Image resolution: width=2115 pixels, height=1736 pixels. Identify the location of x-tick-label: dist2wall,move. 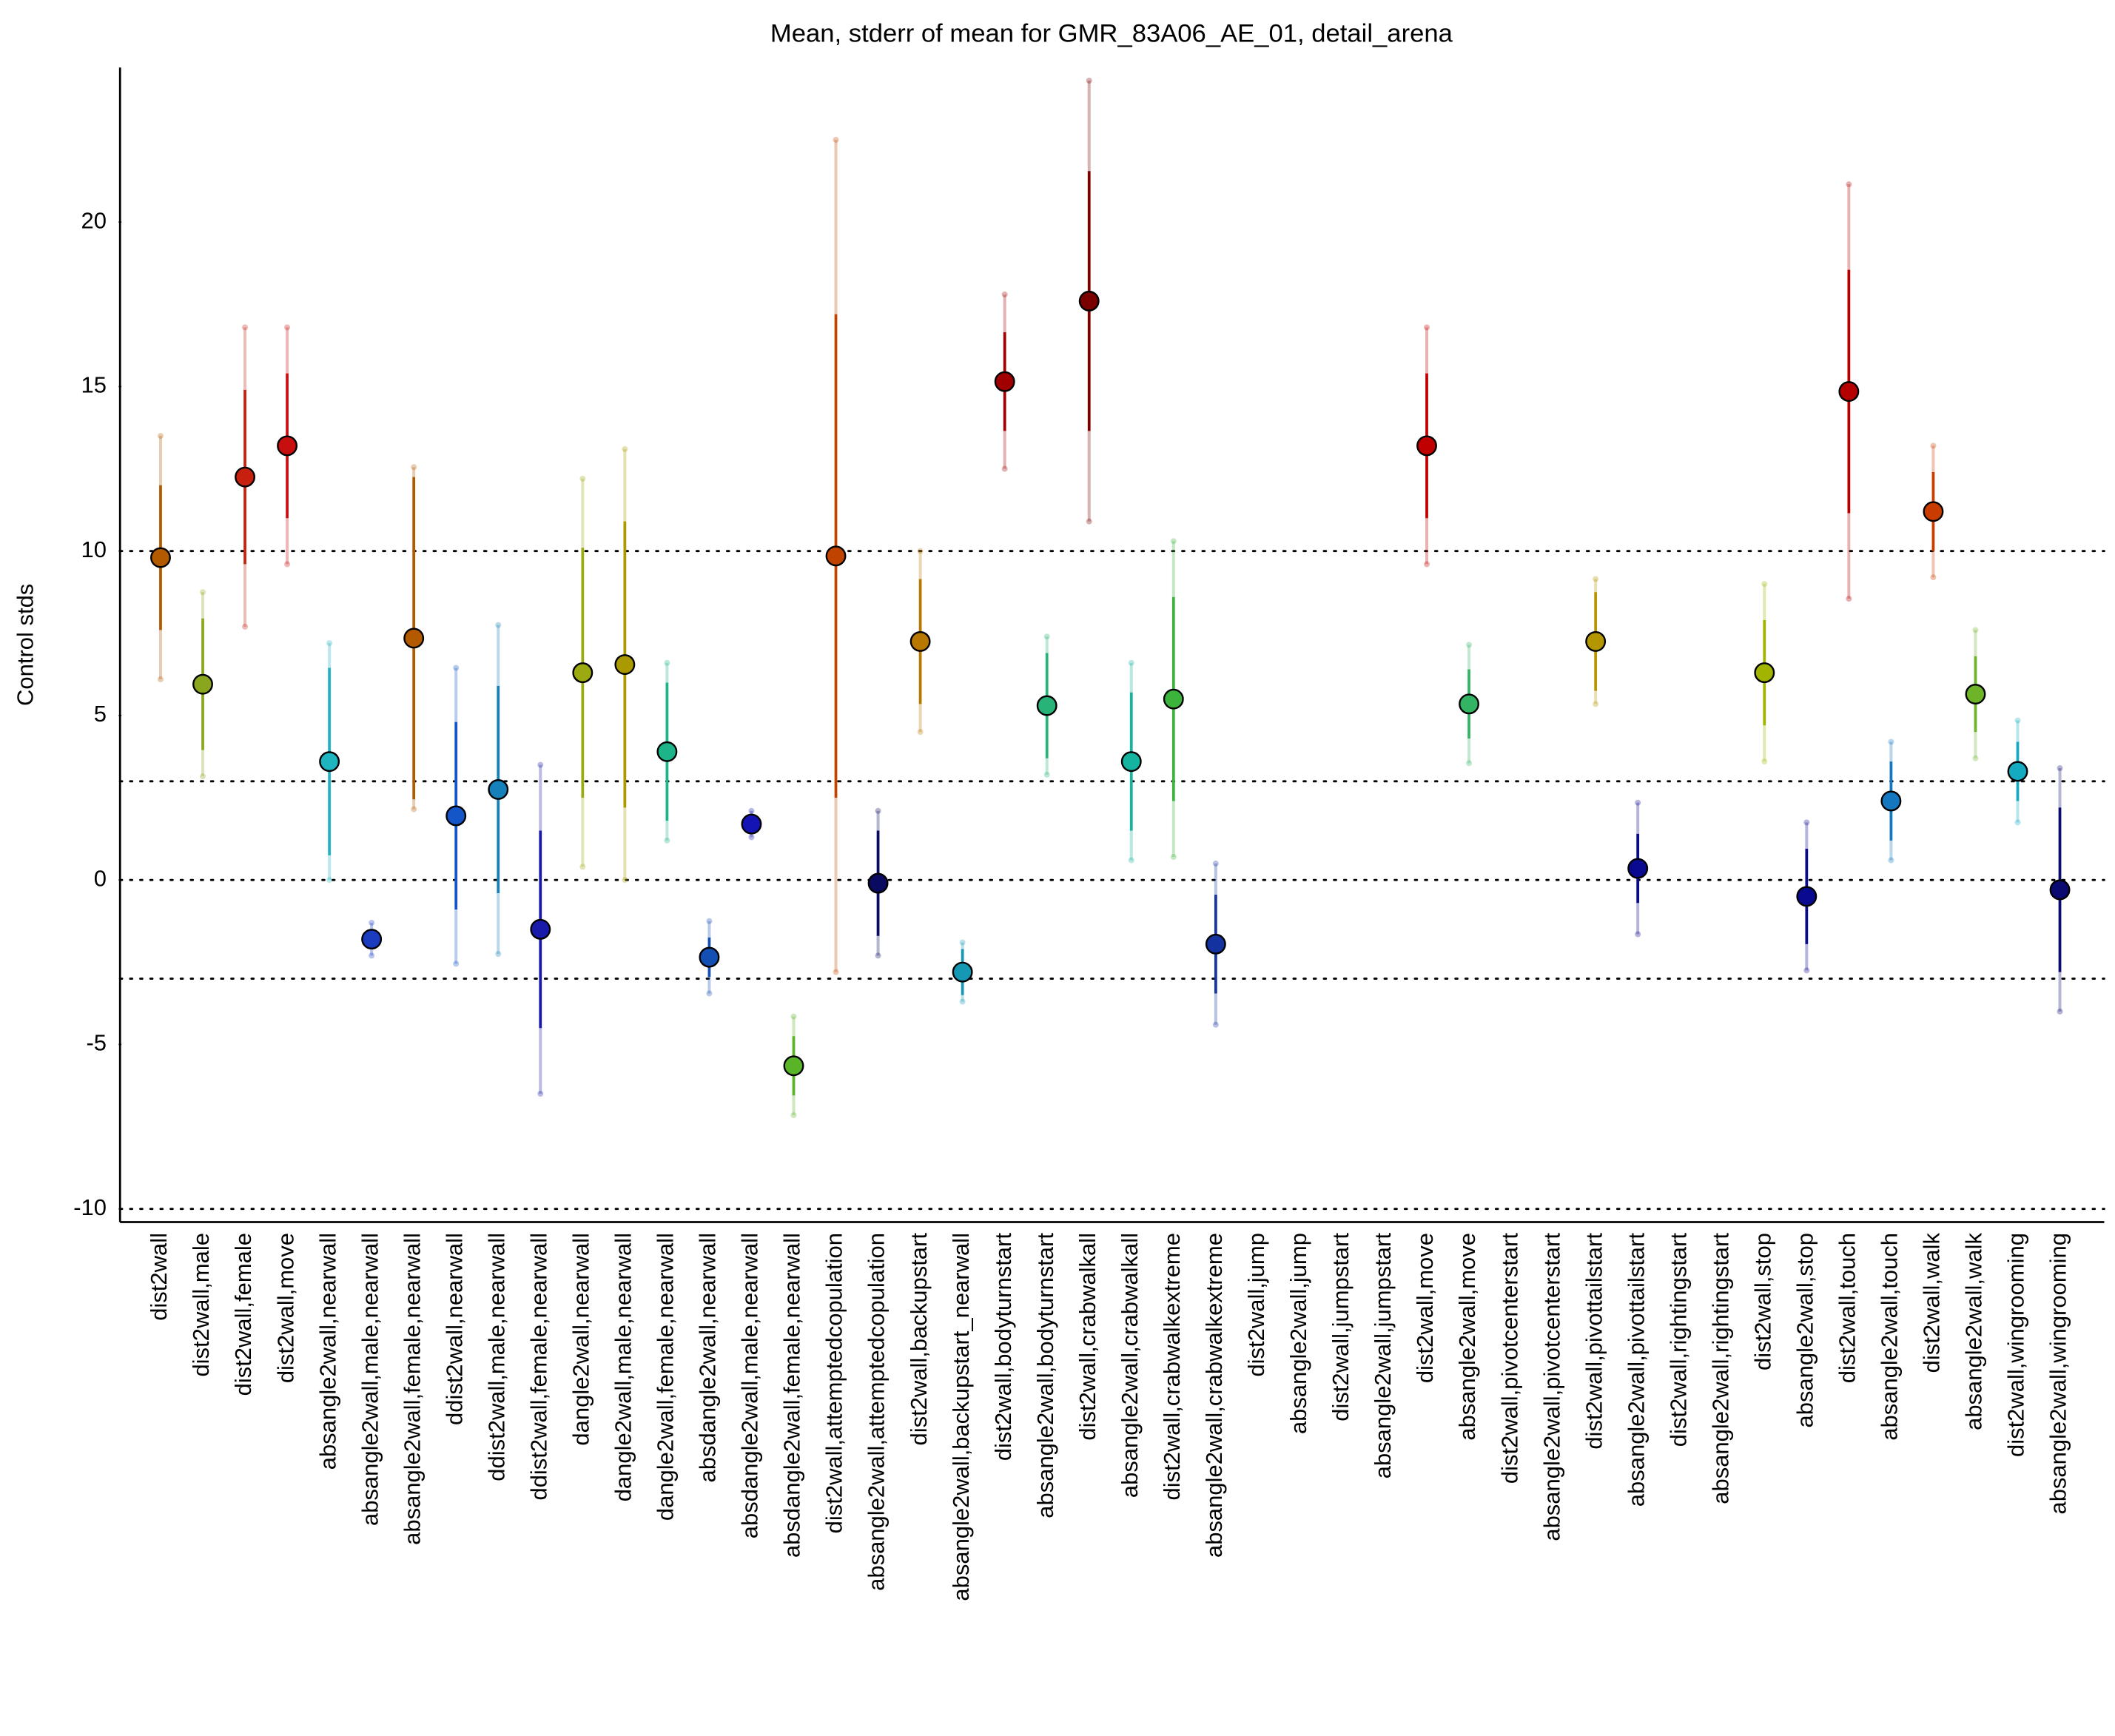
(285, 1308).